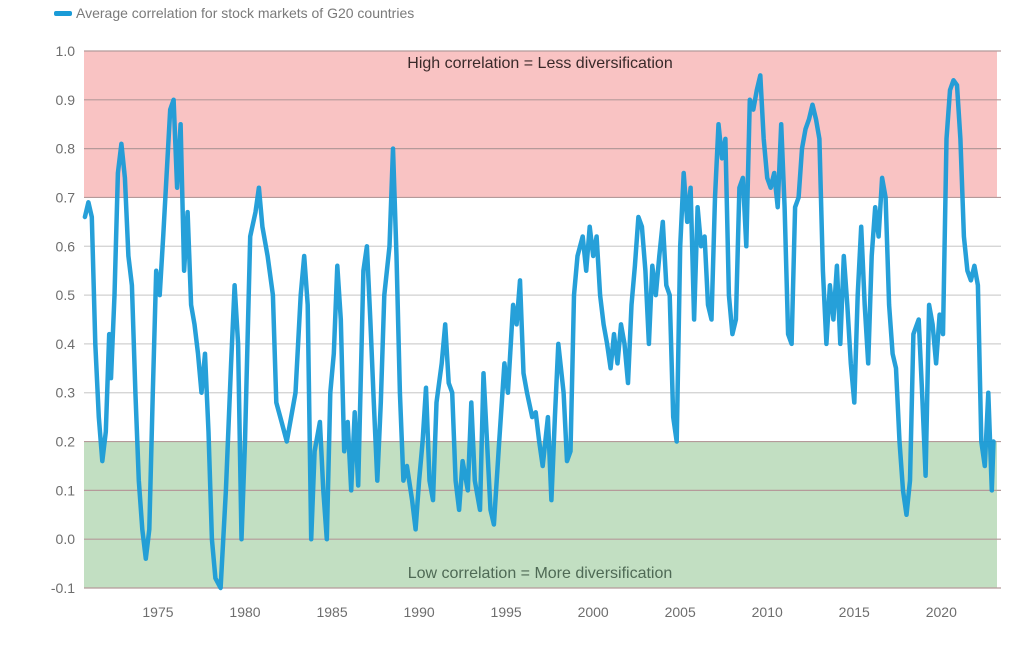  What do you see at coordinates (66, 442) in the screenshot?
I see `y-tick-label: 0.2` at bounding box center [66, 442].